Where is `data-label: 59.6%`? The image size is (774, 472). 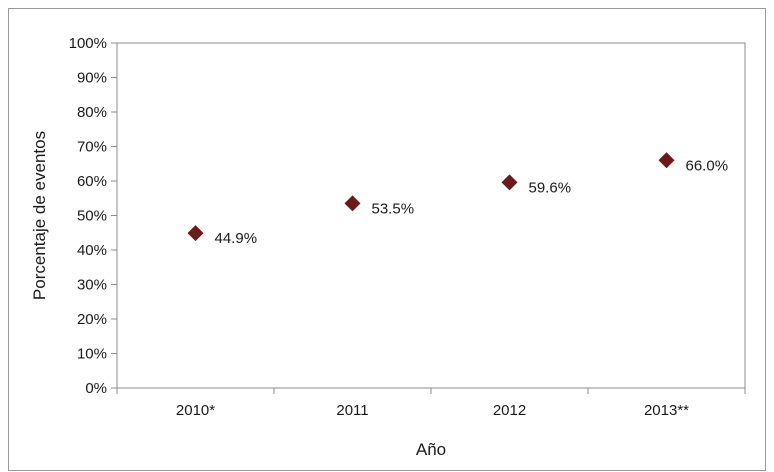
data-label: 59.6% is located at coordinates (550, 187).